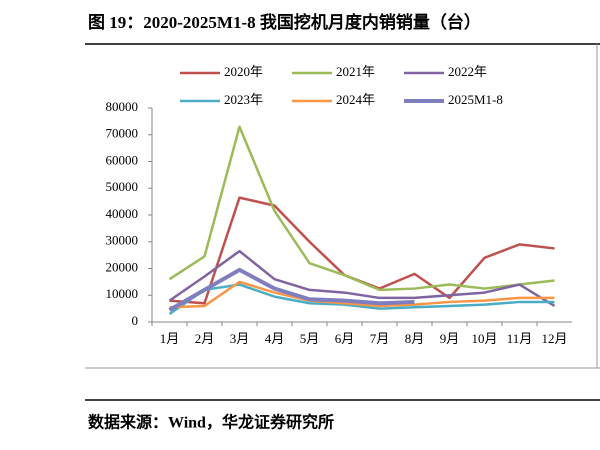  I want to click on x-tick-label: 9月, so click(450, 338).